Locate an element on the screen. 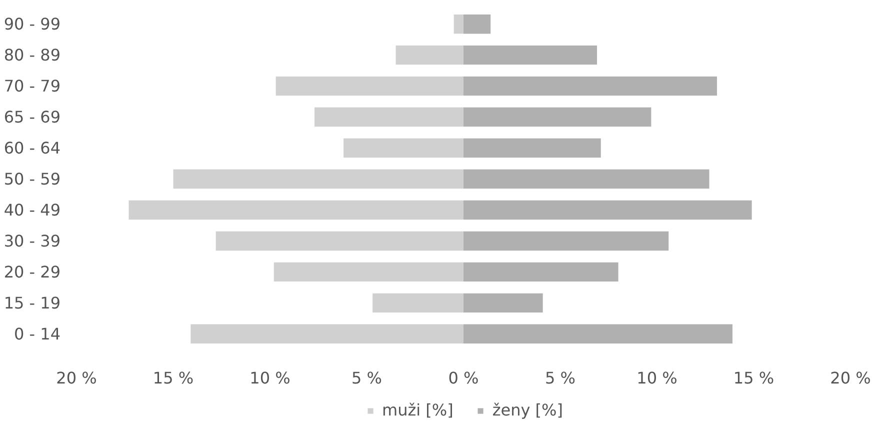  y-tick-label: 30 - 39 is located at coordinates (32, 240).